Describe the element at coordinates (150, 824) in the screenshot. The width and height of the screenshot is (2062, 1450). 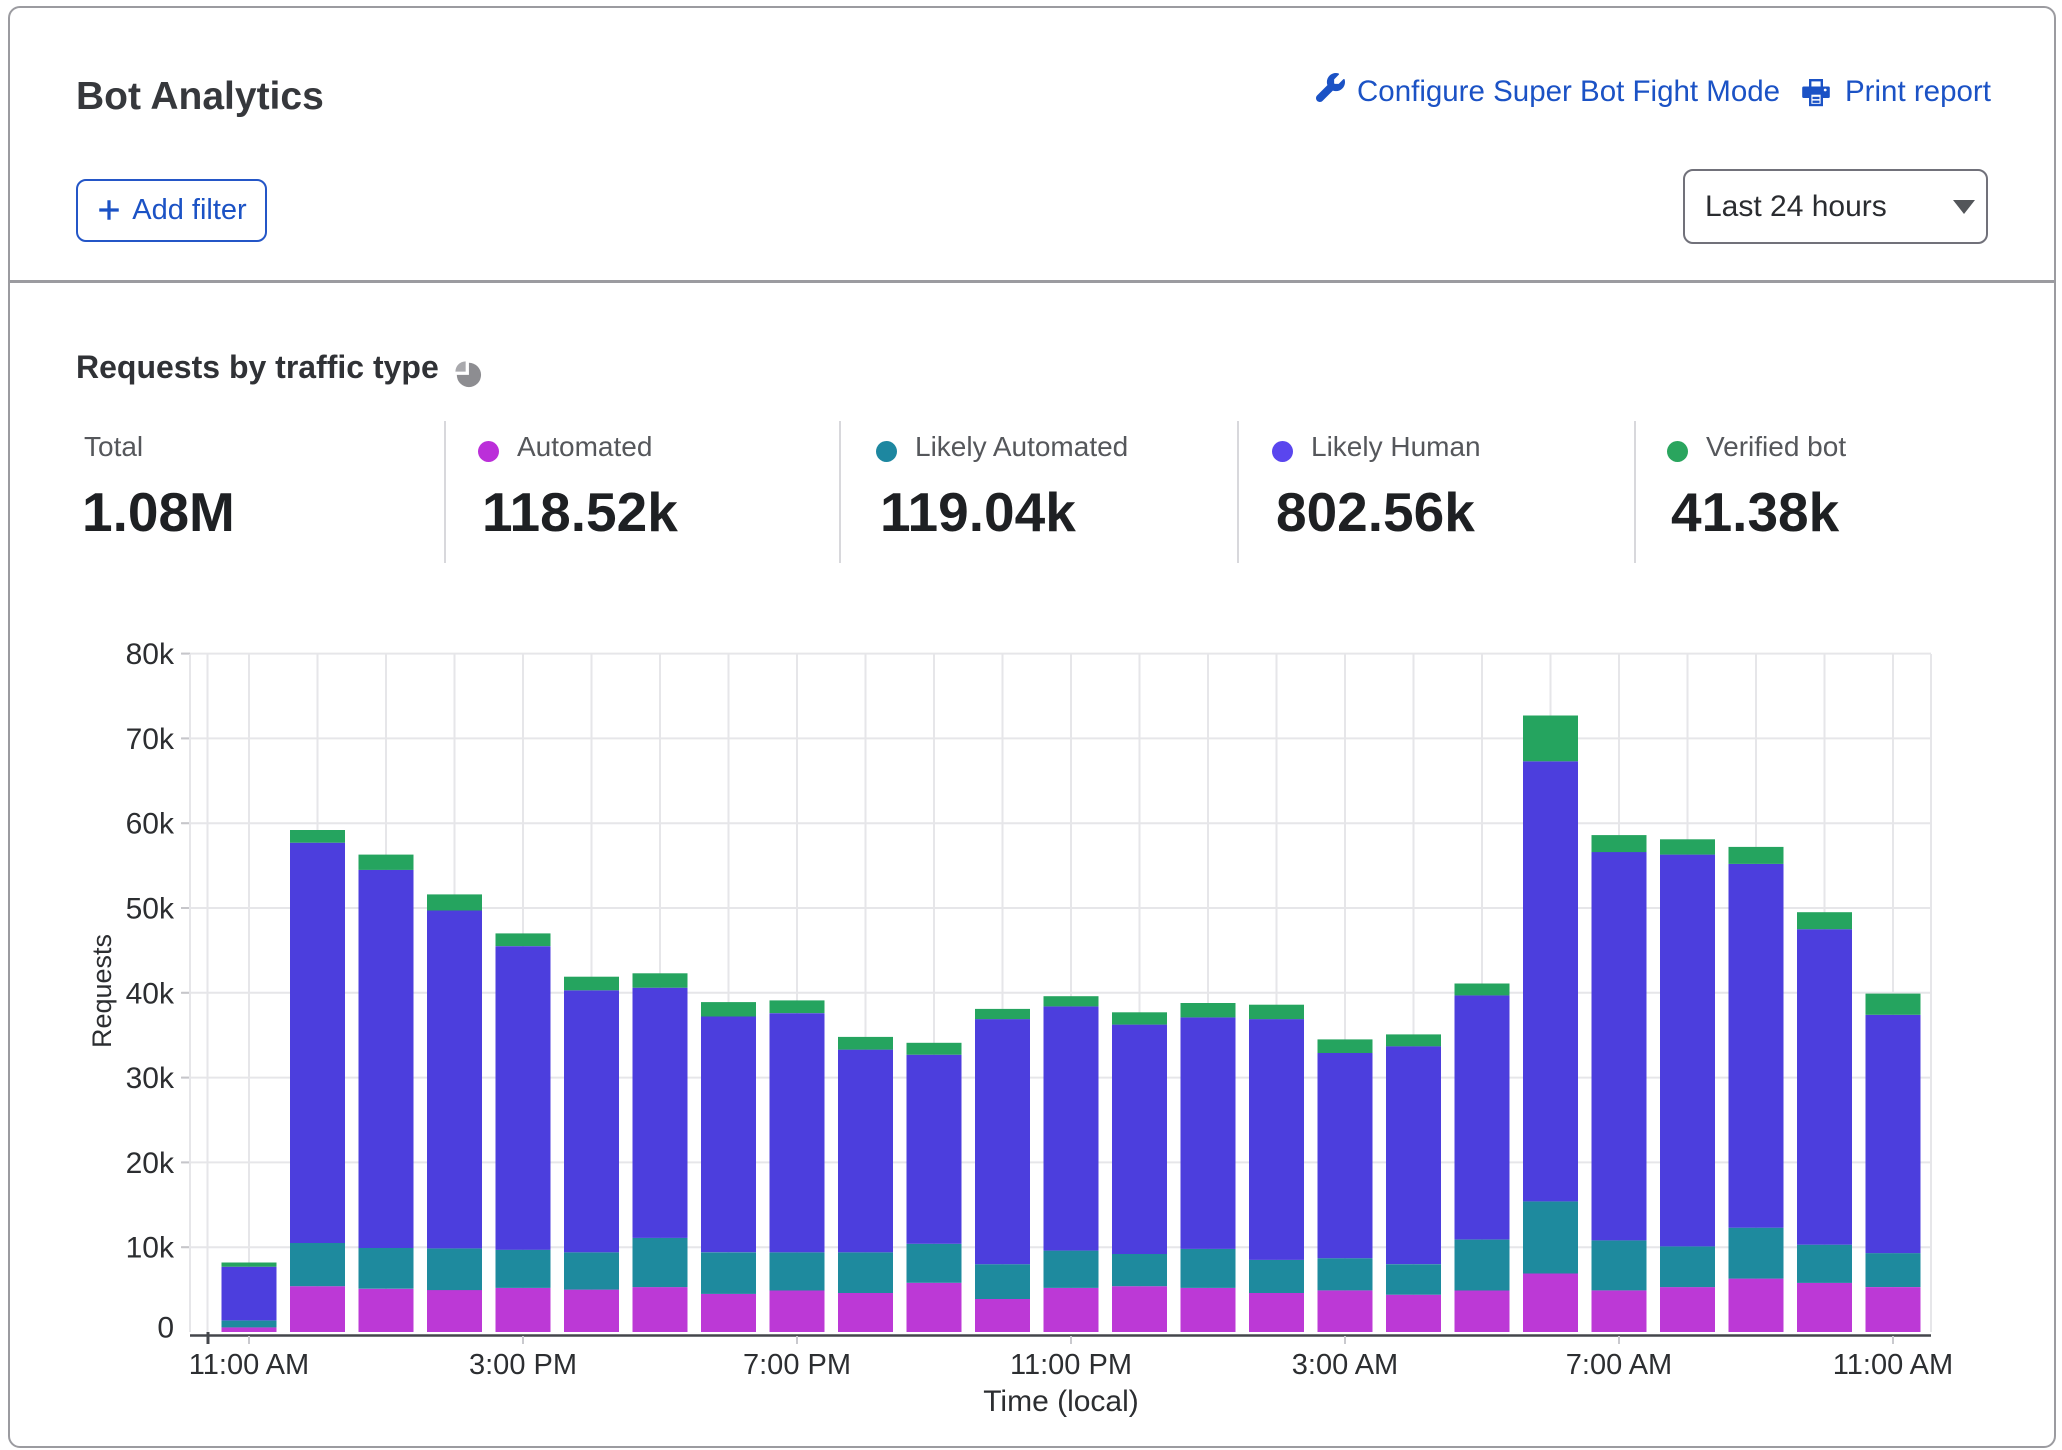
I see `svg-text: 60k` at that location.